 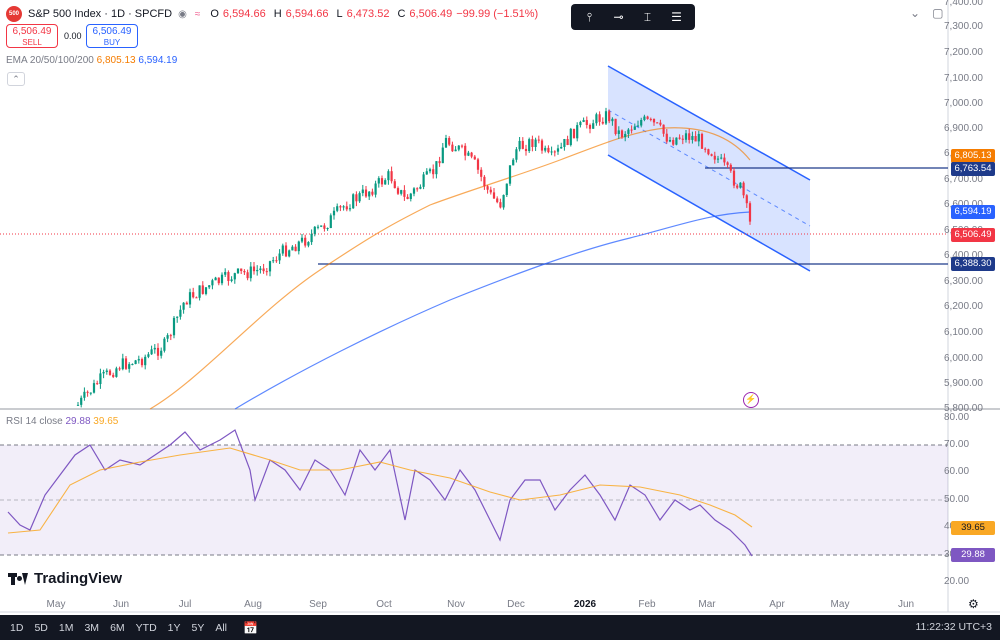 I want to click on measure-icon: ⌶, so click(x=647, y=16).